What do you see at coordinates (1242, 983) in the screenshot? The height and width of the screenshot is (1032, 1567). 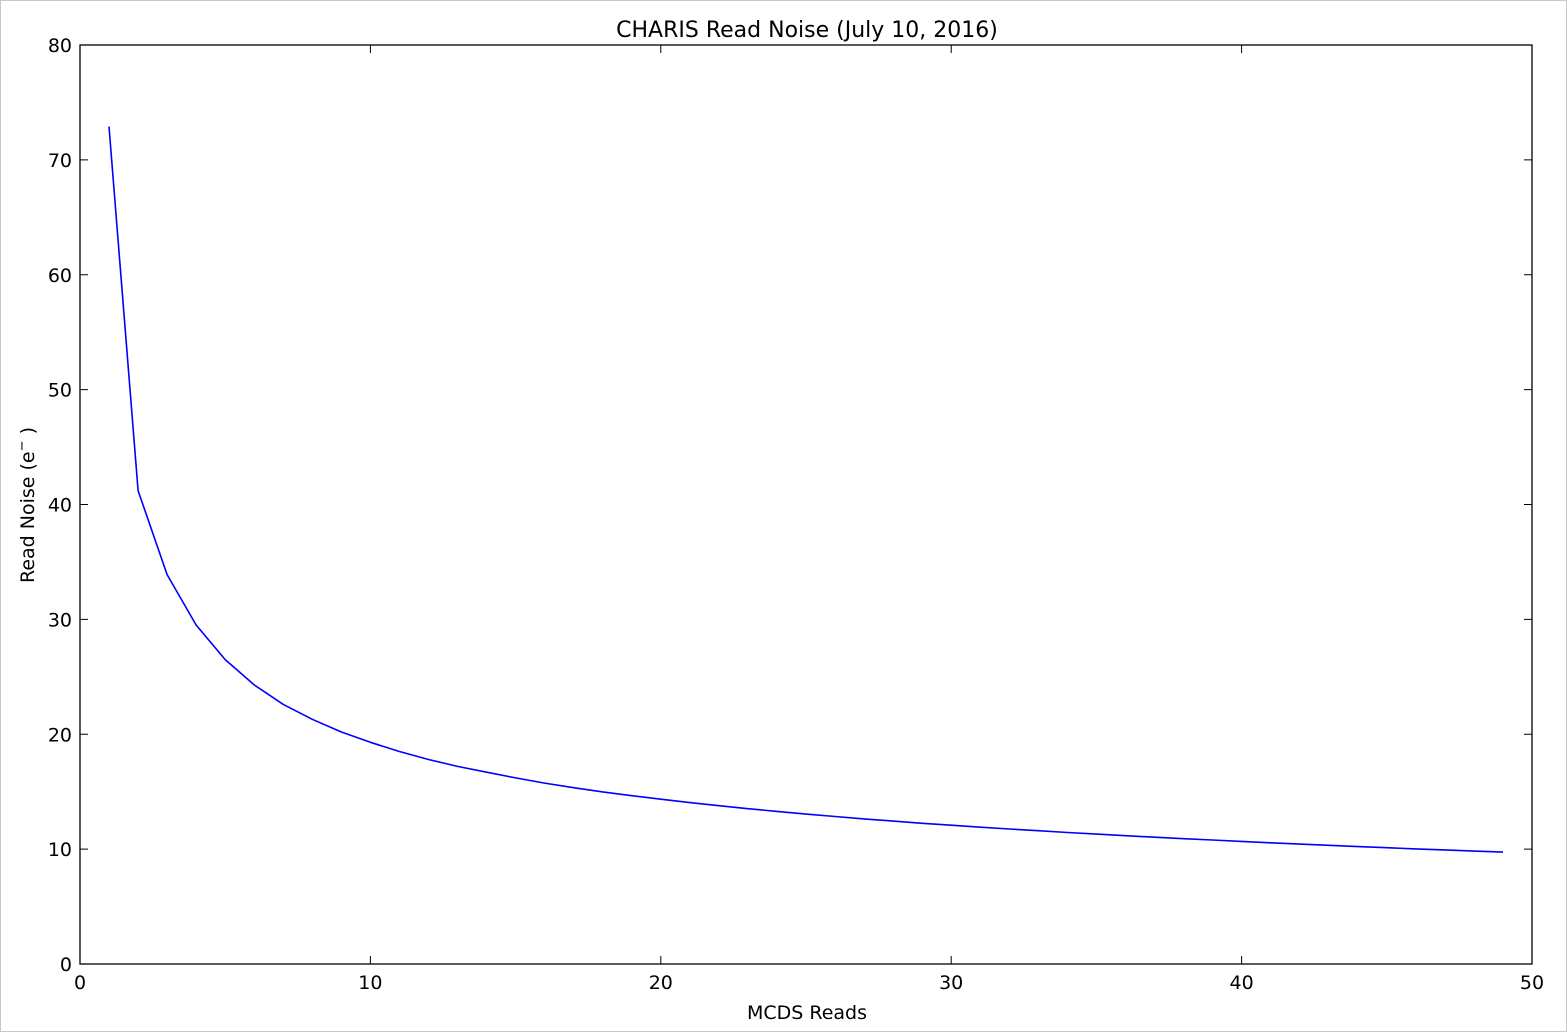 I see `x-tick-label: 40` at bounding box center [1242, 983].